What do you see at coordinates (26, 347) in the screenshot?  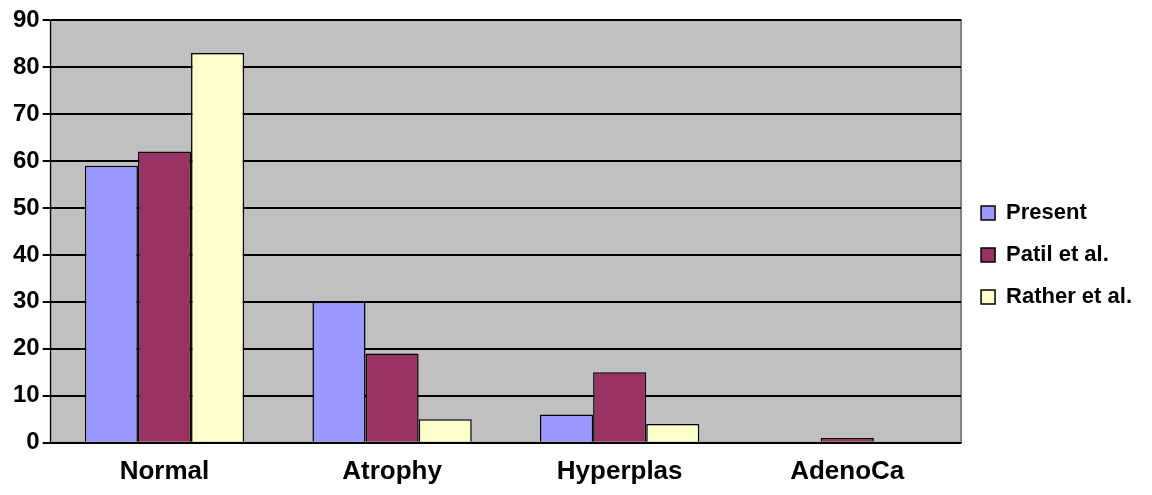 I see `y-tick-label: 20` at bounding box center [26, 347].